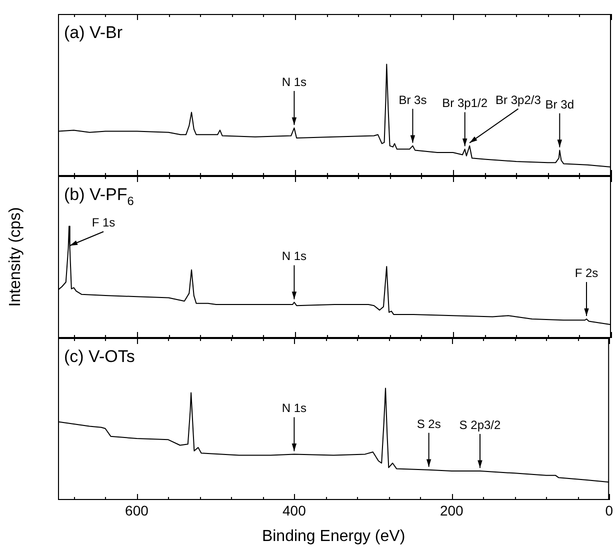  I want to click on x-tick-label: 400, so click(294, 510).